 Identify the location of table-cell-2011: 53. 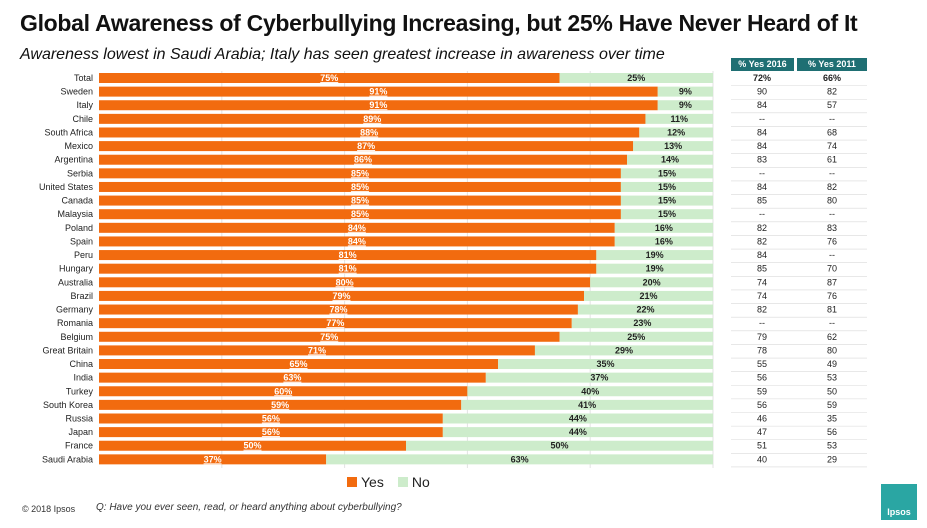
(832, 378).